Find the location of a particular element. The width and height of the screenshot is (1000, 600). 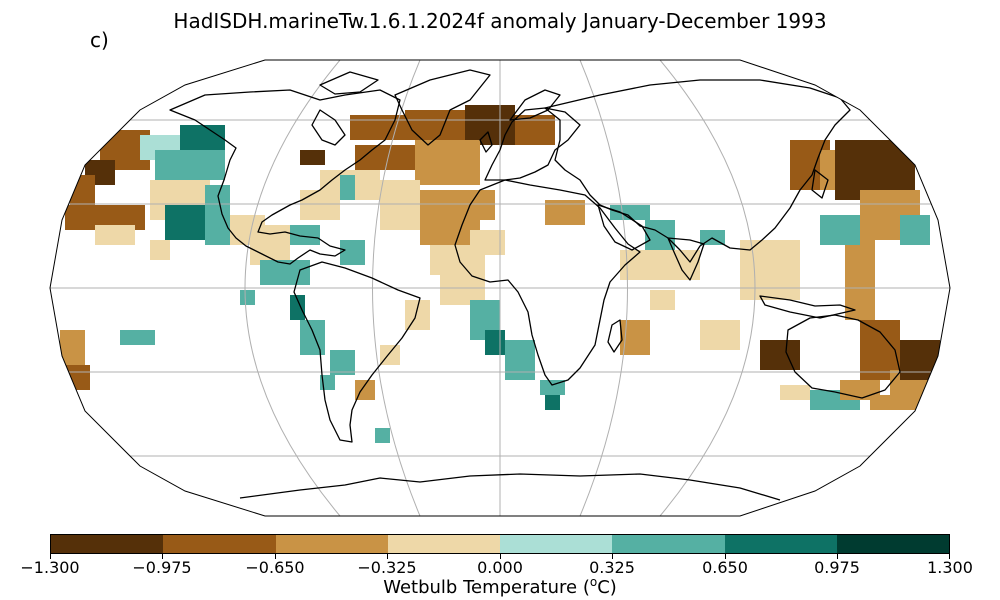

graticule-lon-60w is located at coordinates (396, 288).